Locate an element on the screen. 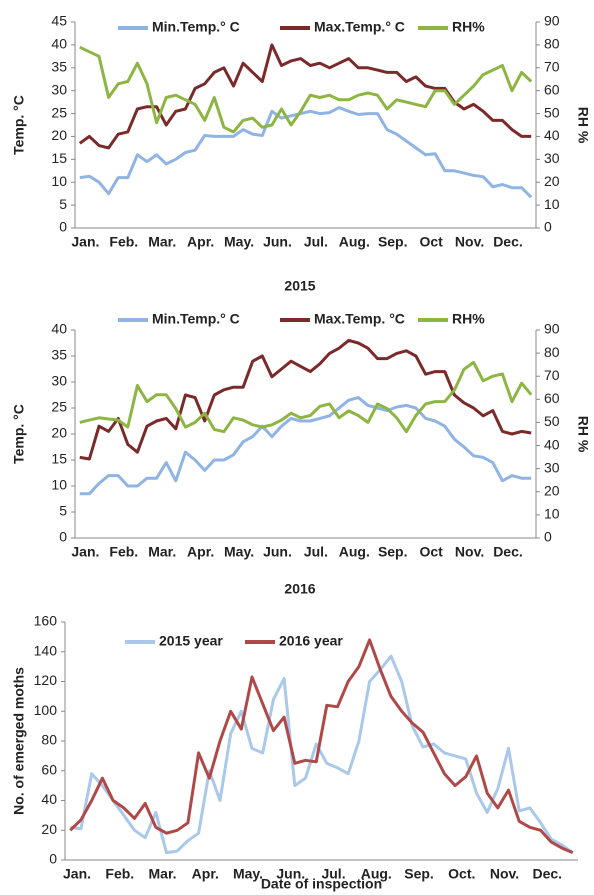 This screenshot has height=895, width=594. x-tick-label: Oct. is located at coordinates (461, 874).